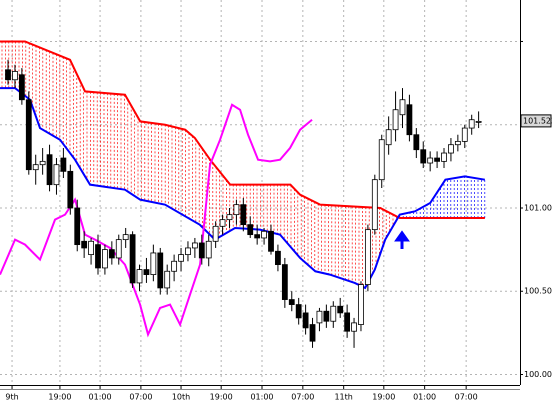  What do you see at coordinates (343, 397) in the screenshot?
I see `x-tick-label: 11th` at bounding box center [343, 397].